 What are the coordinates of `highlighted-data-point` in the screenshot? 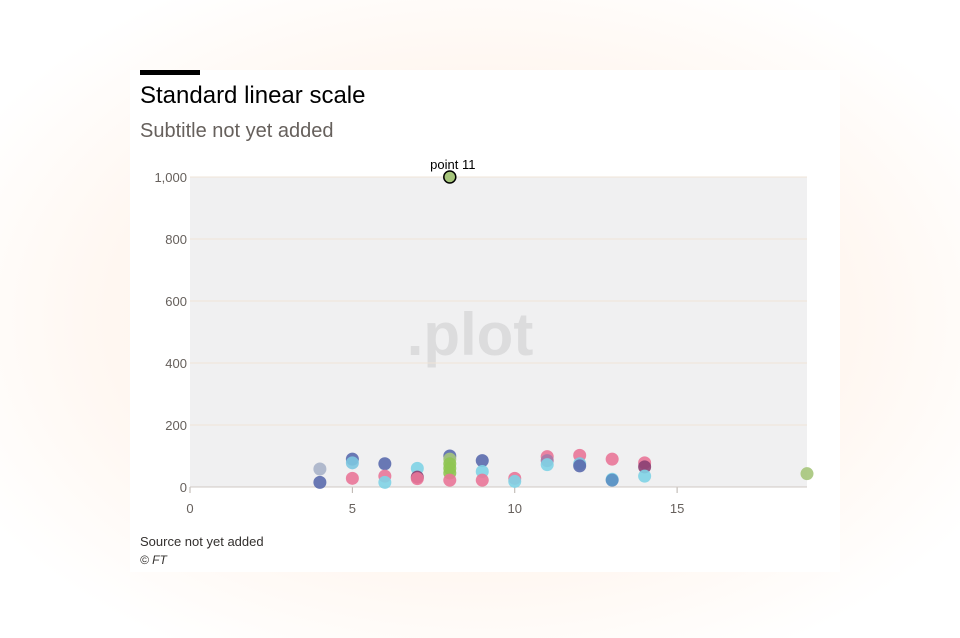 It's located at (450, 177).